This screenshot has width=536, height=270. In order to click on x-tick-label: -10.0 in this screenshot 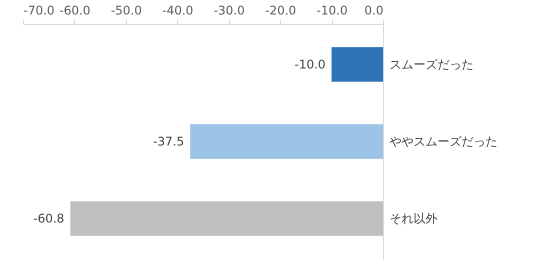, I will do `click(332, 11)`.